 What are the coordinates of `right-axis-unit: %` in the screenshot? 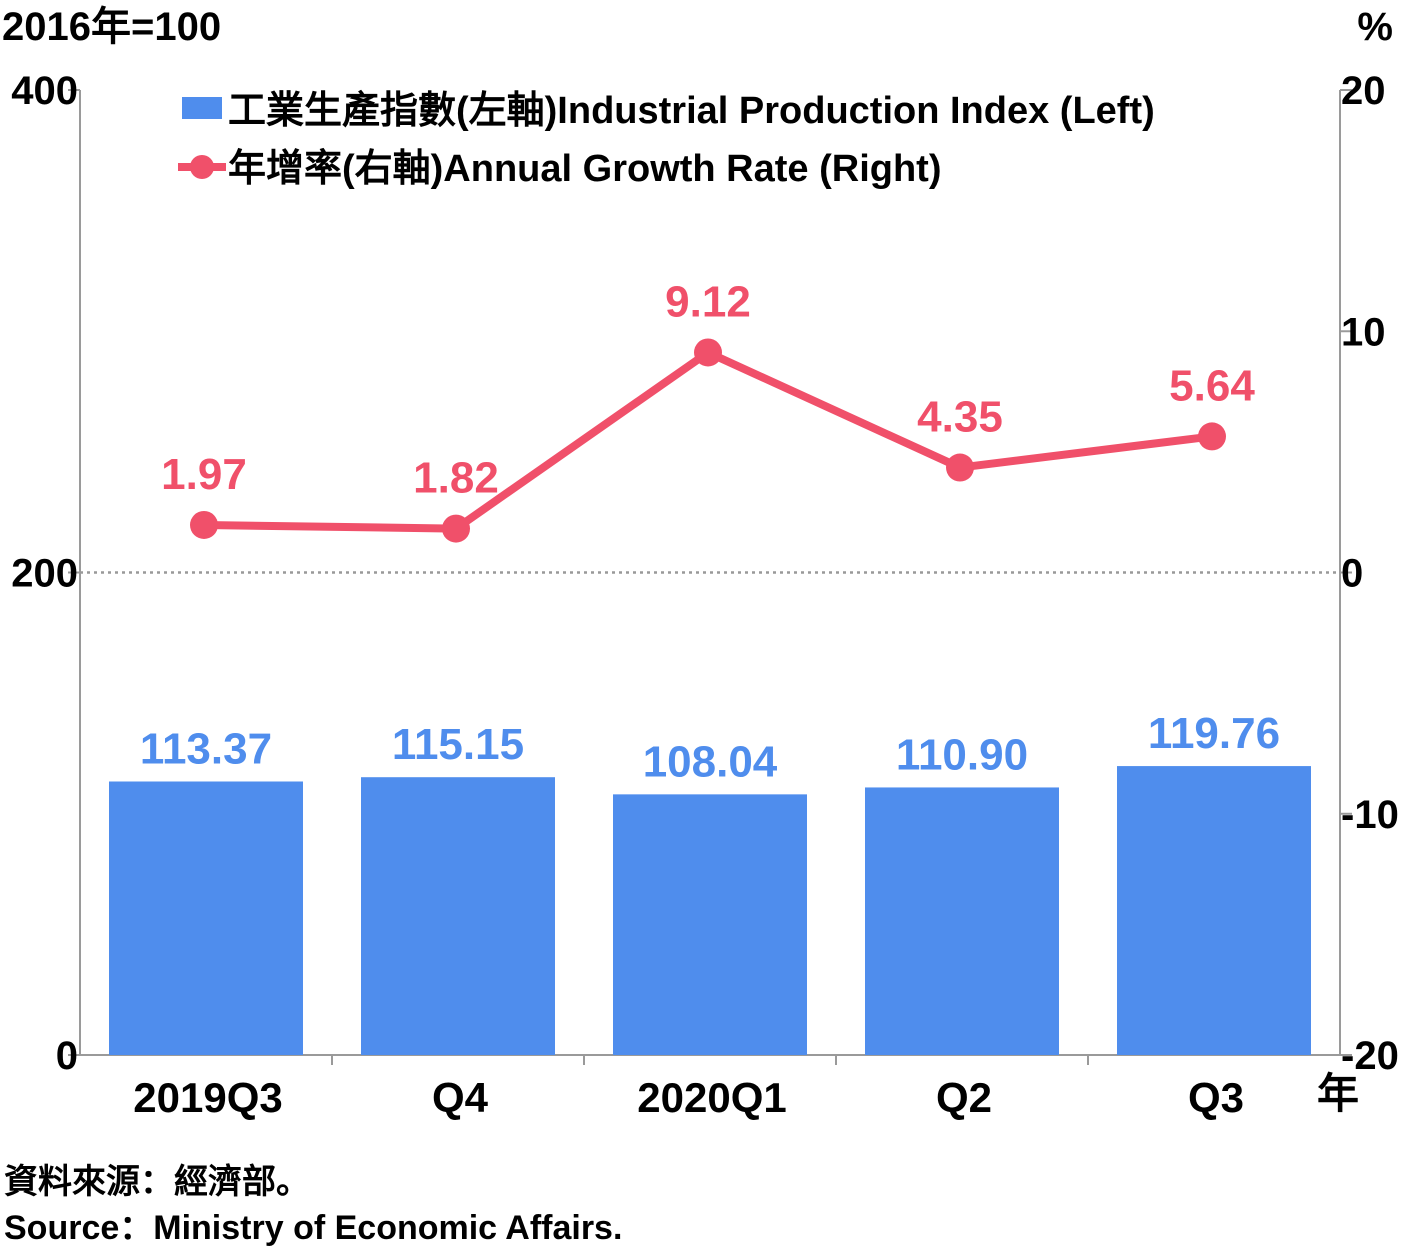 It's located at (1375, 27).